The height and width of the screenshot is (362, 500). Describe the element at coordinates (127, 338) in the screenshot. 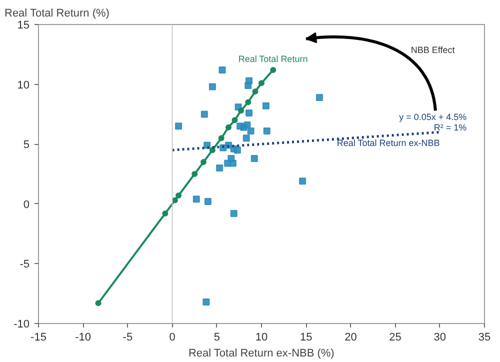

I see `x-tick-label: -5` at that location.